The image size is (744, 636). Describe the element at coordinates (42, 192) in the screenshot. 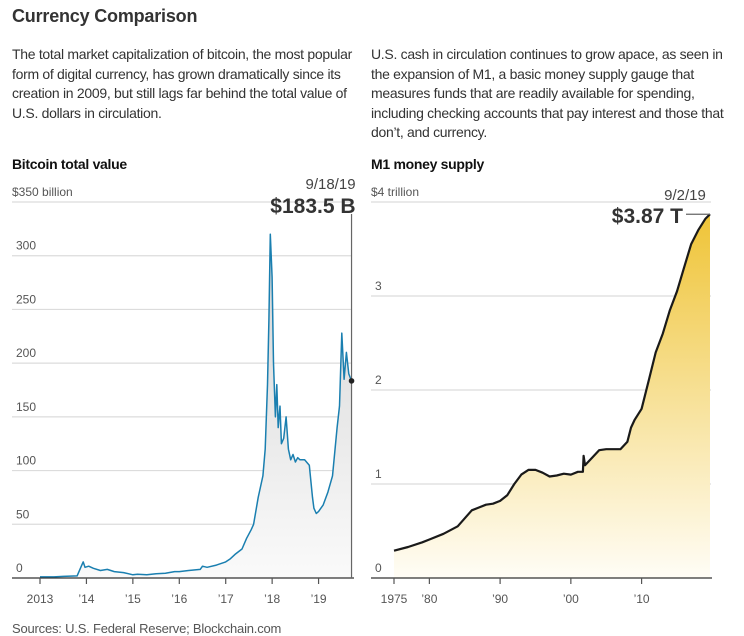

I see `bitcoin-unit-label: $350 billion` at that location.